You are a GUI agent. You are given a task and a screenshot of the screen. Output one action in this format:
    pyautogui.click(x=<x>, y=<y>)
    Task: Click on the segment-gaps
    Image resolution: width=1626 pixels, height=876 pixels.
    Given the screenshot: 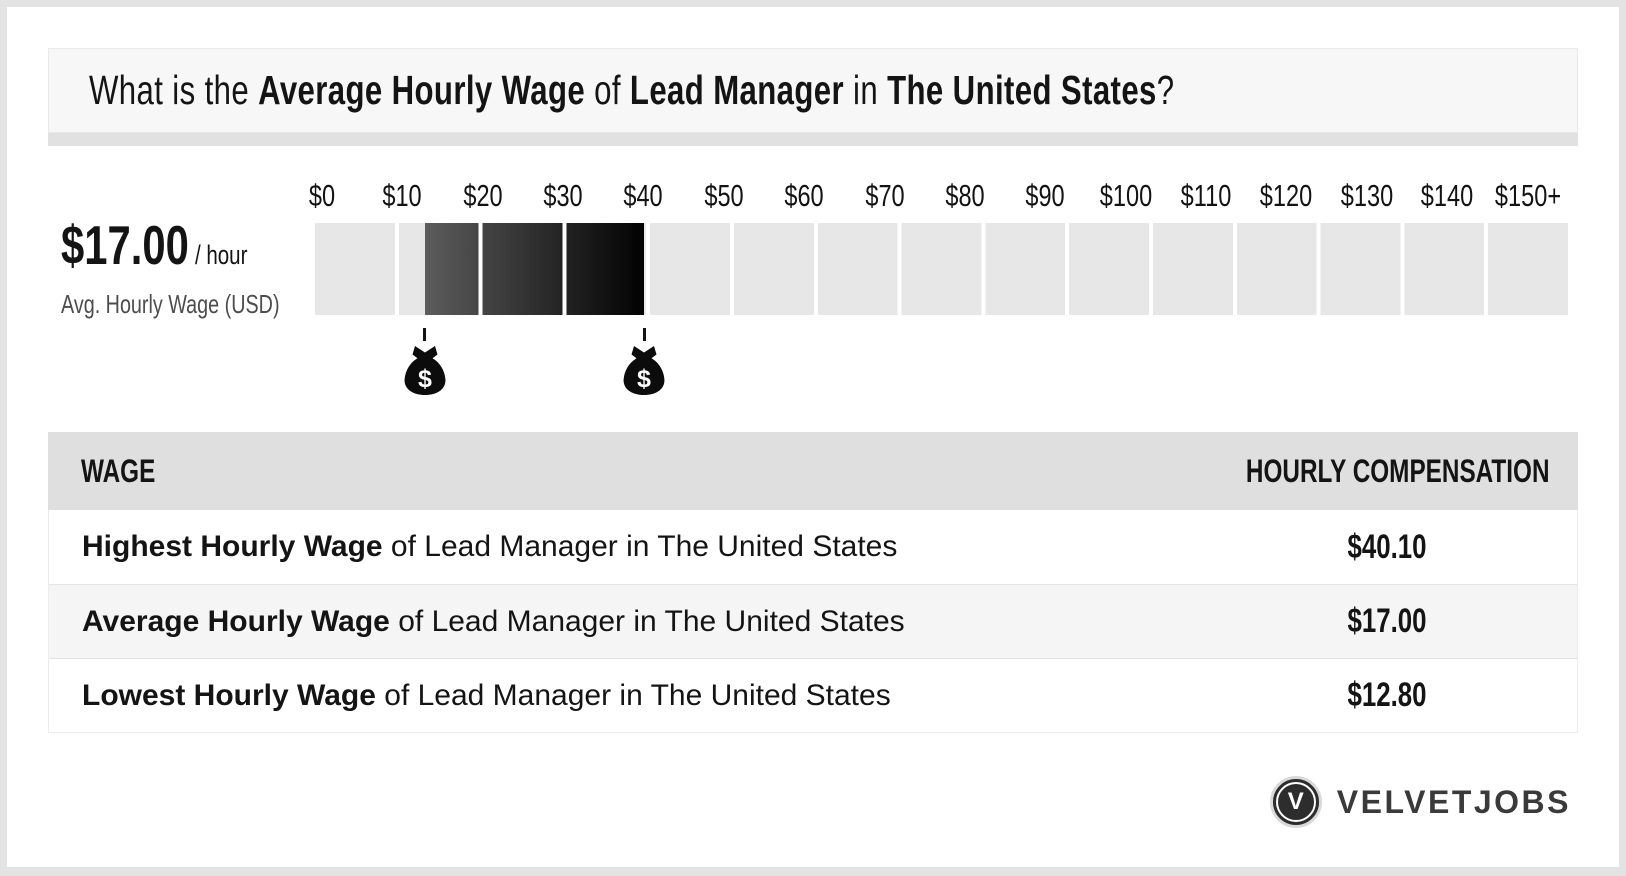 What is the action you would take?
    pyautogui.click(x=943, y=269)
    